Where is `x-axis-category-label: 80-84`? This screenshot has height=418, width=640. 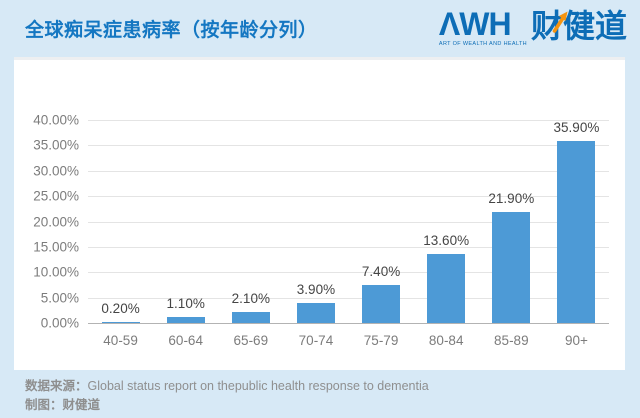 x-axis-category-label: 80-84 is located at coordinates (446, 340).